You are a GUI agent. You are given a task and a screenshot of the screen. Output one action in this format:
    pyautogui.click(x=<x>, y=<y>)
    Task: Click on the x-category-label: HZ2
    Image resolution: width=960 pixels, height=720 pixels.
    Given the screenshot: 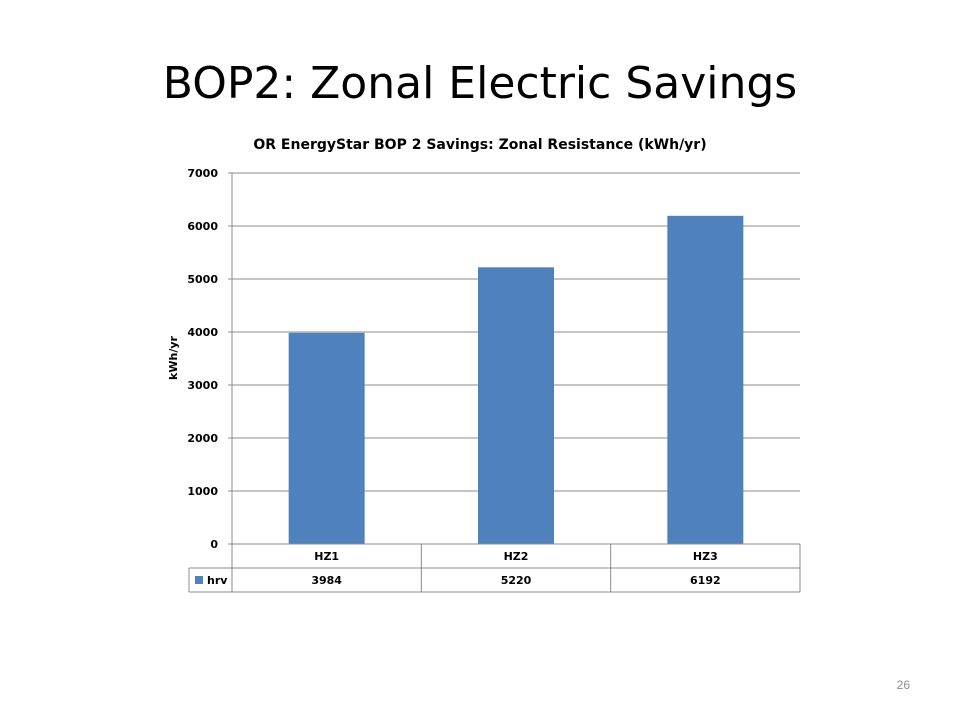 What is the action you would take?
    pyautogui.click(x=516, y=556)
    